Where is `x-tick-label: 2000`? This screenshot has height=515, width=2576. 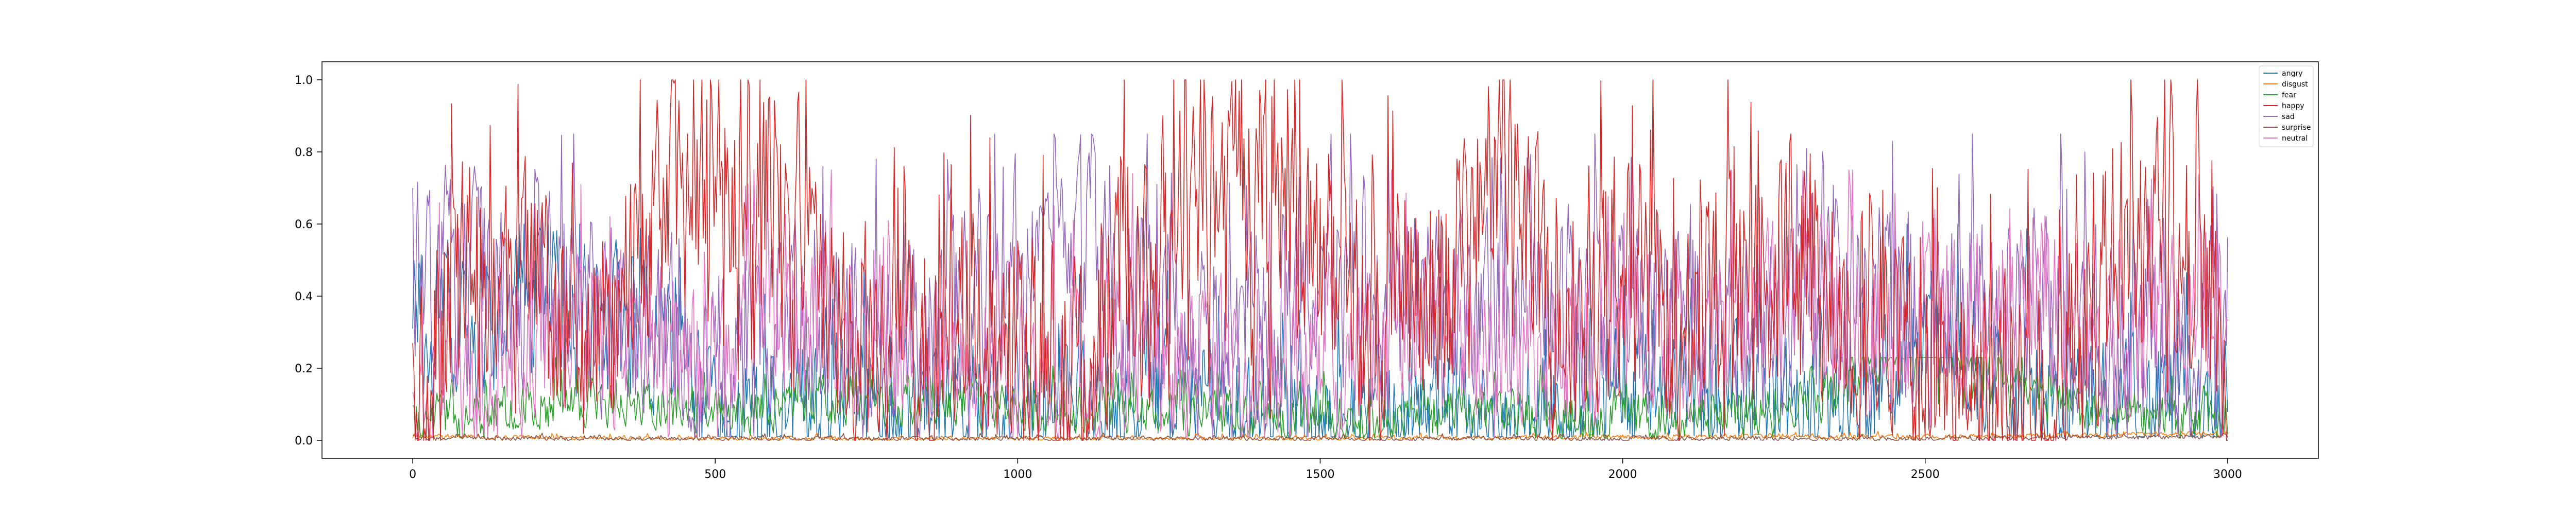 x-tick-label: 2000 is located at coordinates (1622, 475).